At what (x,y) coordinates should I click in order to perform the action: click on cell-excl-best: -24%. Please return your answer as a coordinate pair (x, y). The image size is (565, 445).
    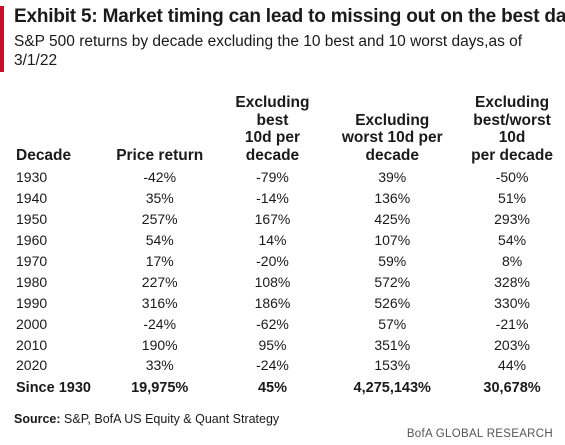
    Looking at the image, I should click on (272, 365).